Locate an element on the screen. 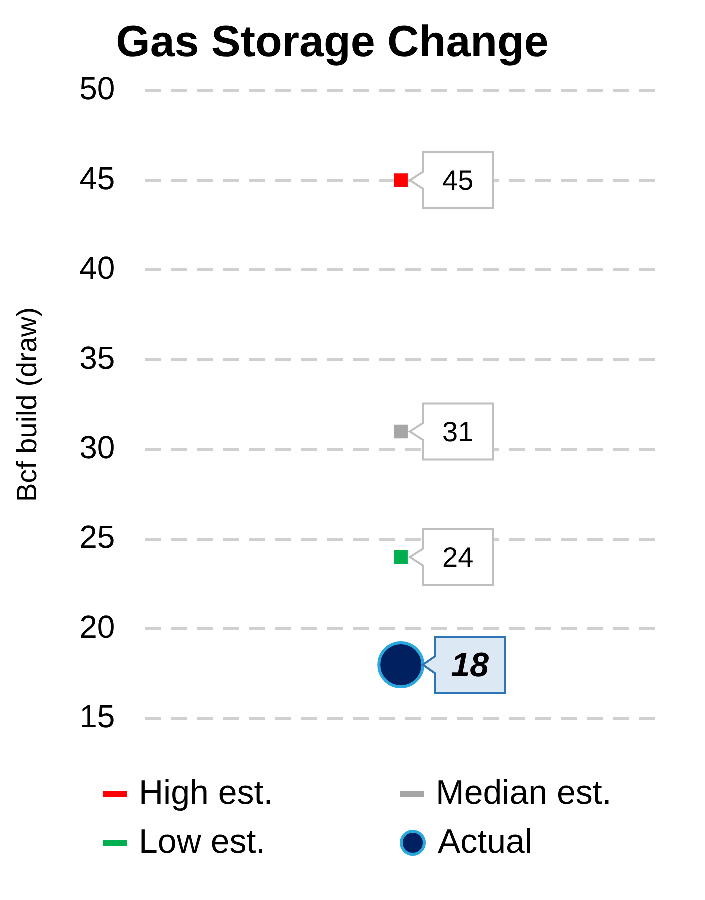 The height and width of the screenshot is (900, 705). data-label: 31 is located at coordinates (458, 432).